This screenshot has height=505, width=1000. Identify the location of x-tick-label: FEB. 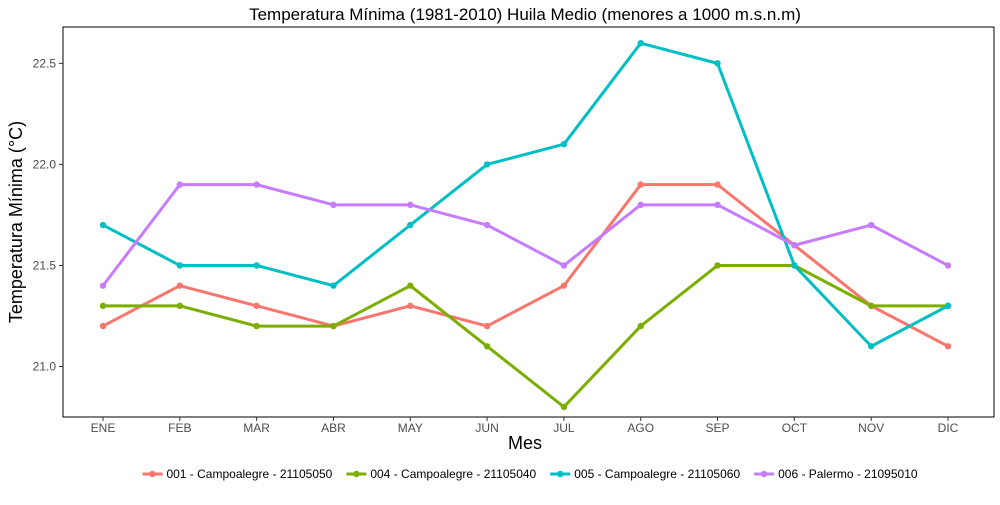
(179, 428).